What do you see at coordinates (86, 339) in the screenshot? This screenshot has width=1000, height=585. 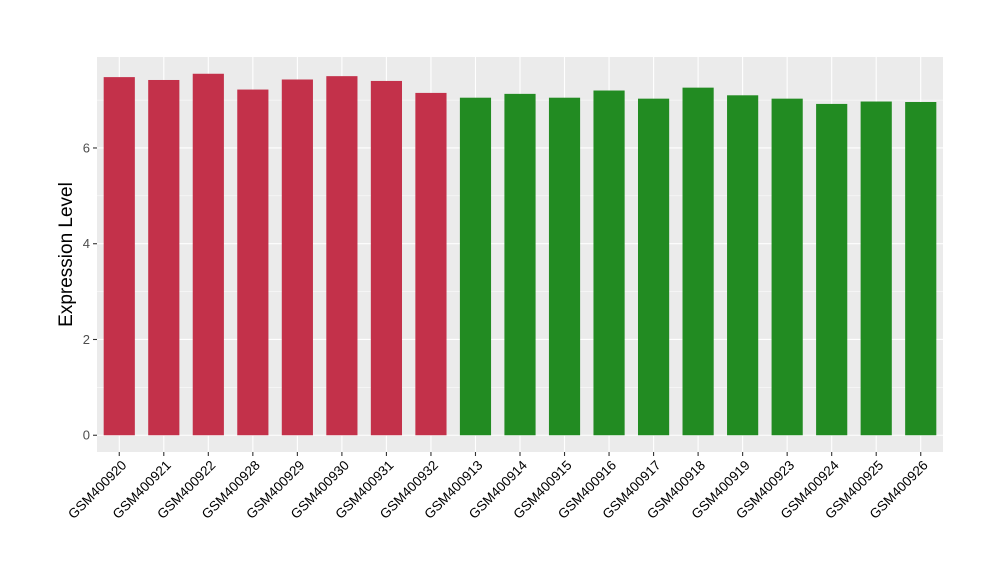 I see `y-tick-label: 2` at bounding box center [86, 339].